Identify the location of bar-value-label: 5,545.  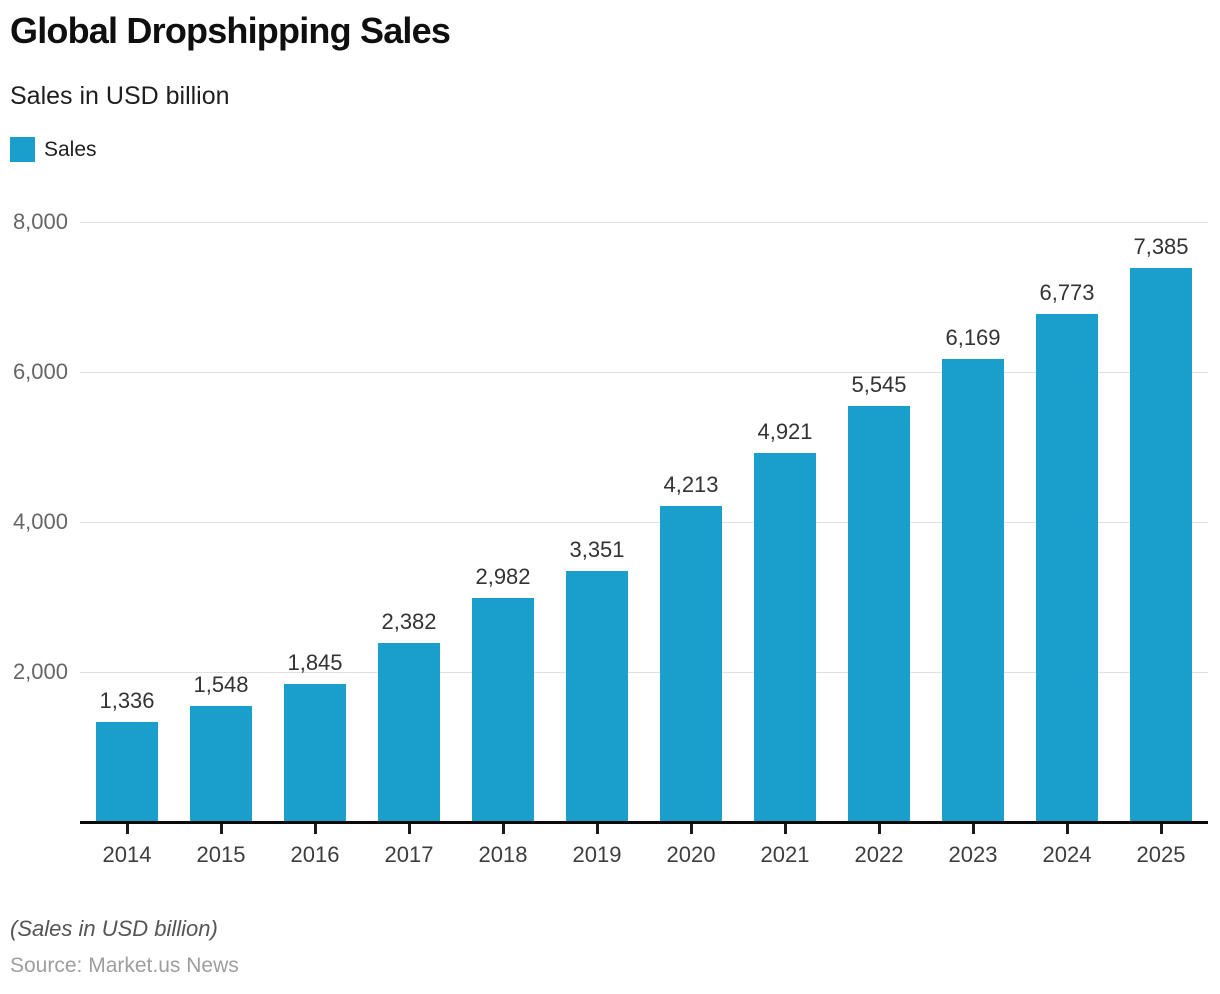
(879, 385).